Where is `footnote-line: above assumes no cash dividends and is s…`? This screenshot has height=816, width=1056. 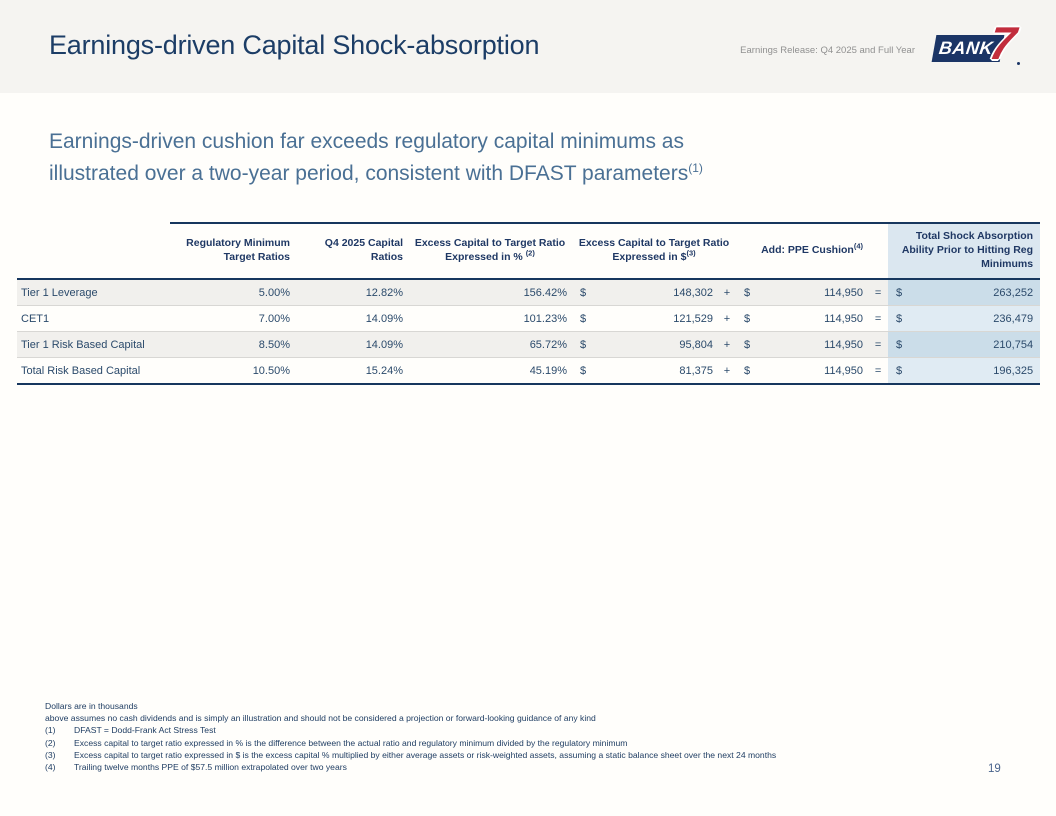
footnote-line: above assumes no cash dividends and is s… is located at coordinates (520, 718).